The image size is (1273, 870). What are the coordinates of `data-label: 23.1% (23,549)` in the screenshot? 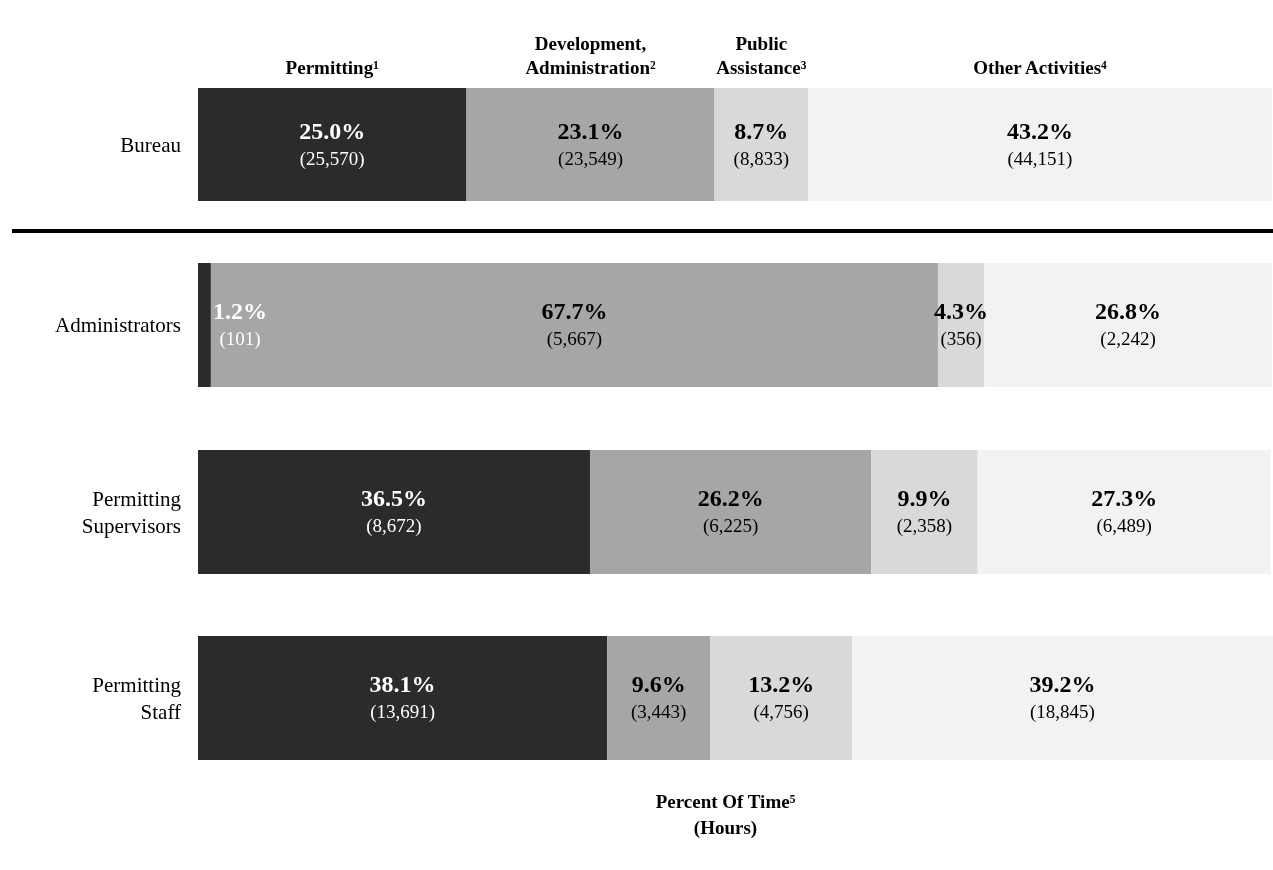 It's located at (590, 143).